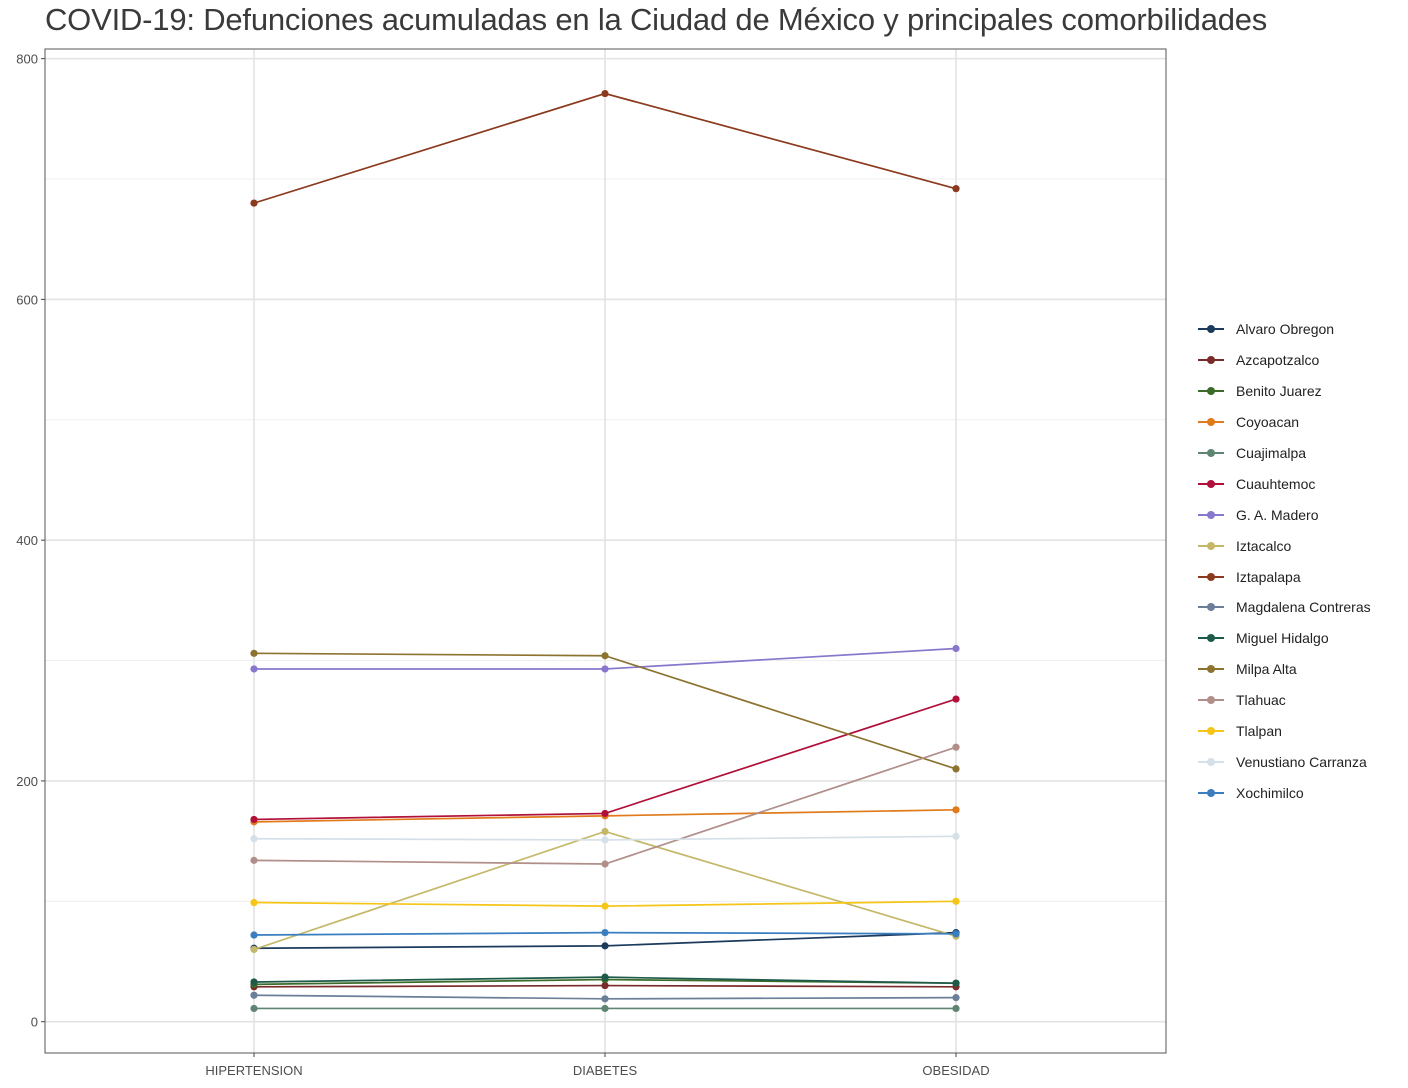 The width and height of the screenshot is (1408, 1088). I want to click on legend-label: Xochimilco, so click(1270, 792).